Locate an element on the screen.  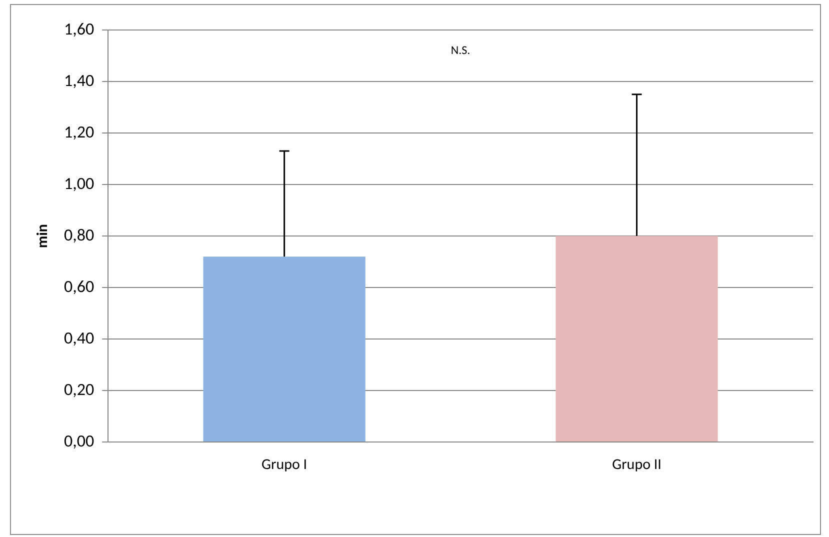
y-tick-label: 0,40 is located at coordinates (79, 337).